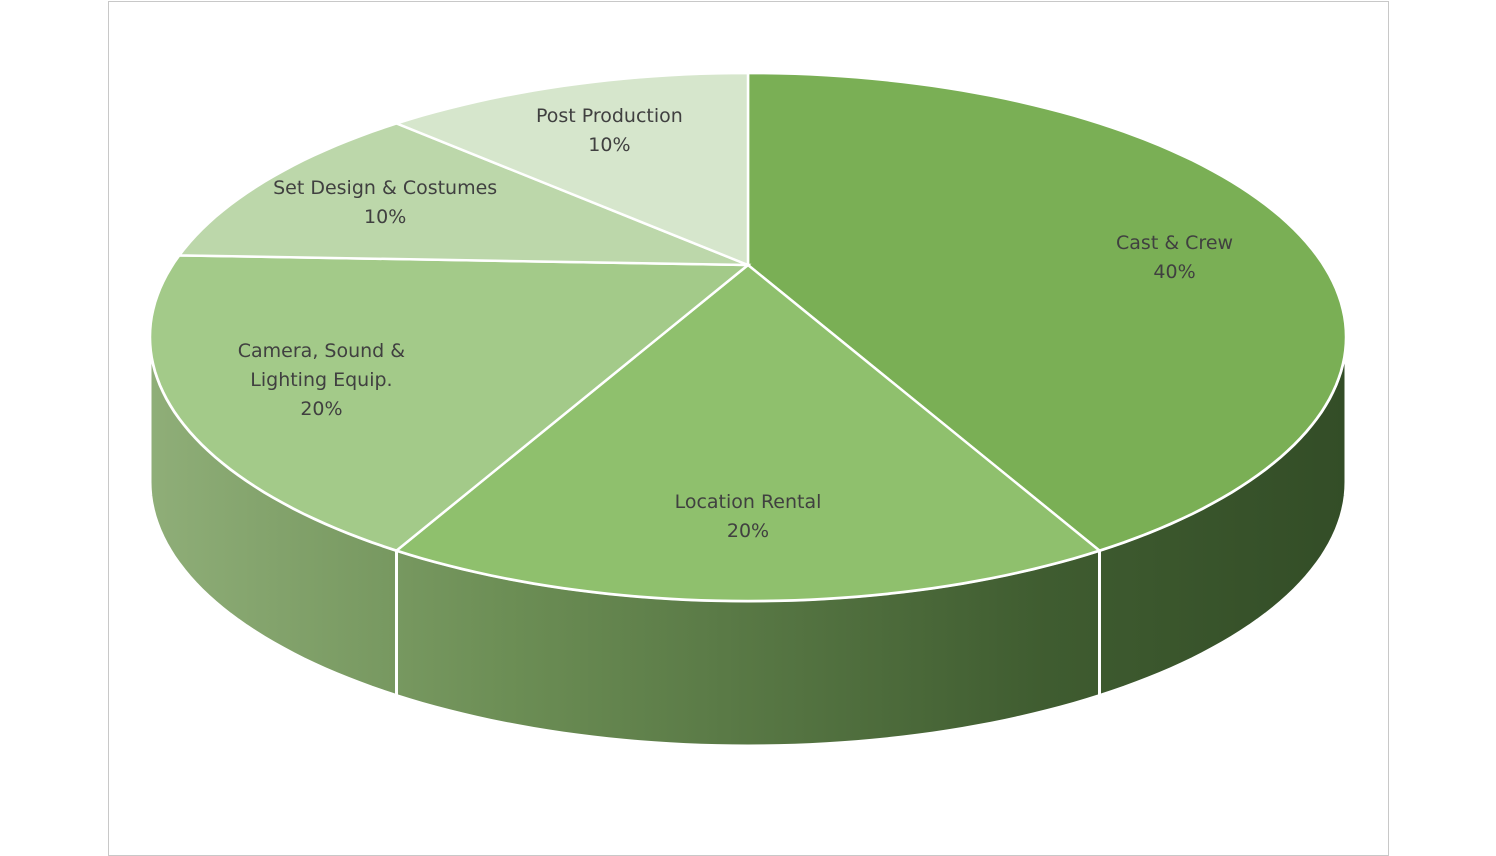 The height and width of the screenshot is (856, 1496). What do you see at coordinates (385, 203) in the screenshot?
I see `data-label: Set Design & Costumes 10%` at bounding box center [385, 203].